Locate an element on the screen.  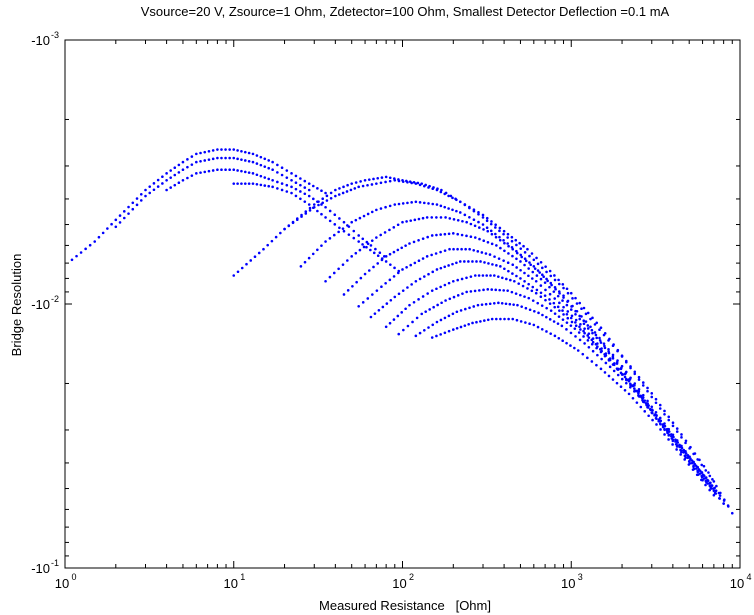
y-tick-exponent: -1 is located at coordinates (55, 563).